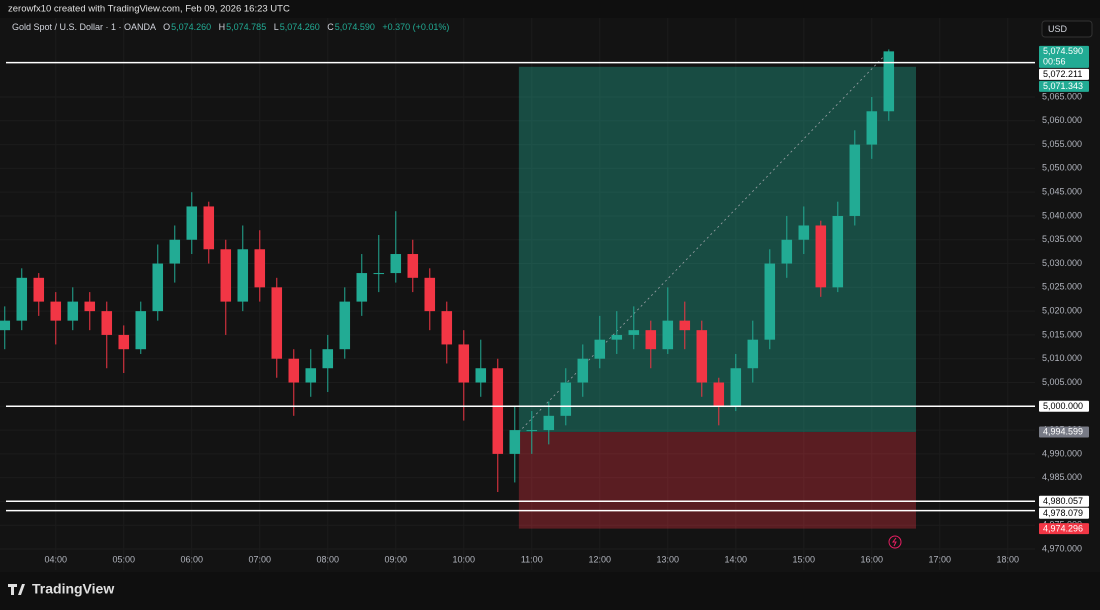  What do you see at coordinates (1062, 168) in the screenshot?
I see `y-tick-label: 5,050.000` at bounding box center [1062, 168].